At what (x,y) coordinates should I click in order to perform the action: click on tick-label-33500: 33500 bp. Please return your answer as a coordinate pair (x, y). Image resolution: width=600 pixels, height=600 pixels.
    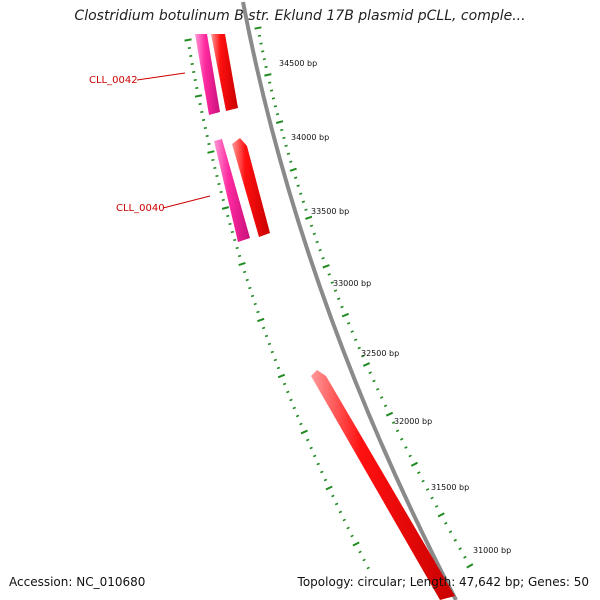
    Looking at the image, I should click on (330, 211).